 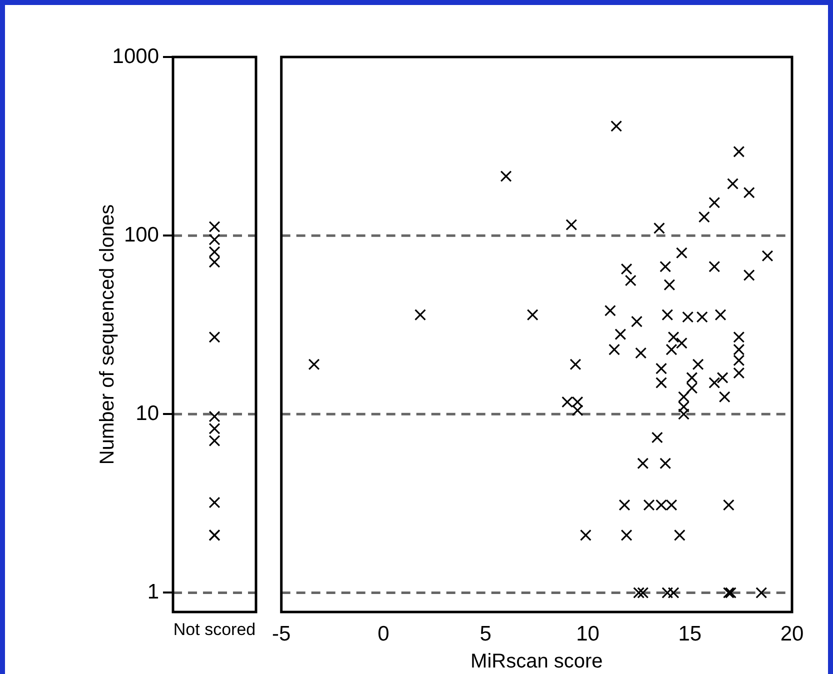 I want to click on x-tick-label: 10, so click(x=588, y=634).